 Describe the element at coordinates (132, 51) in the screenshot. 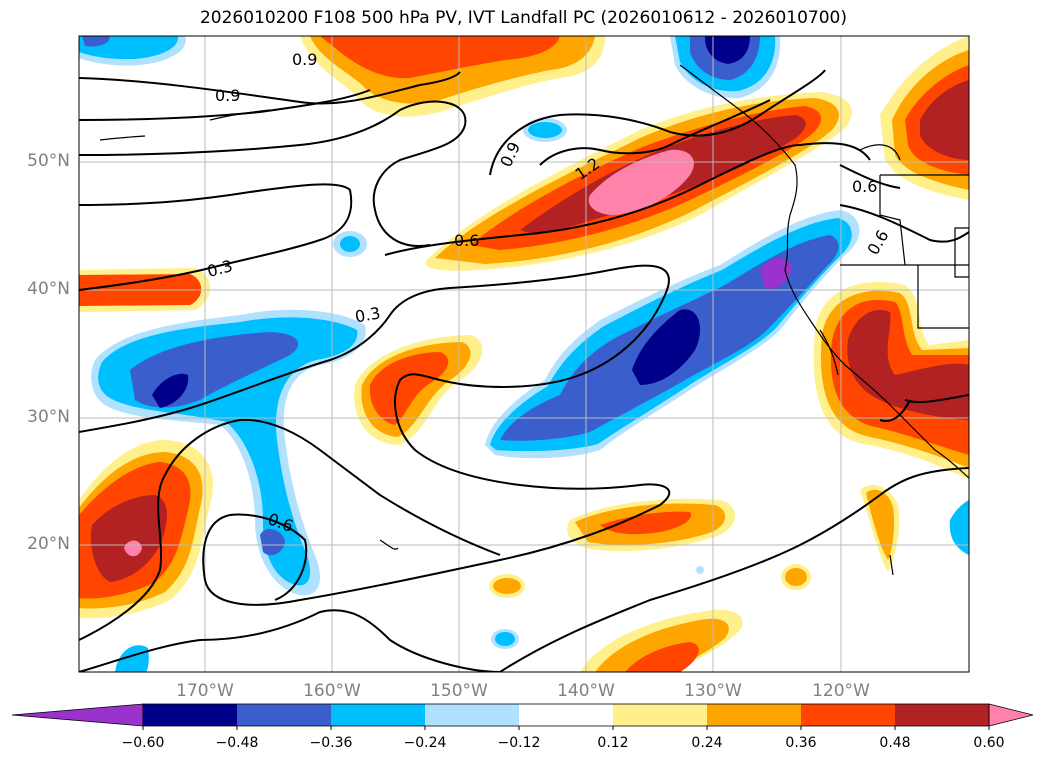

I see `negative-anomaly-northwest` at that location.